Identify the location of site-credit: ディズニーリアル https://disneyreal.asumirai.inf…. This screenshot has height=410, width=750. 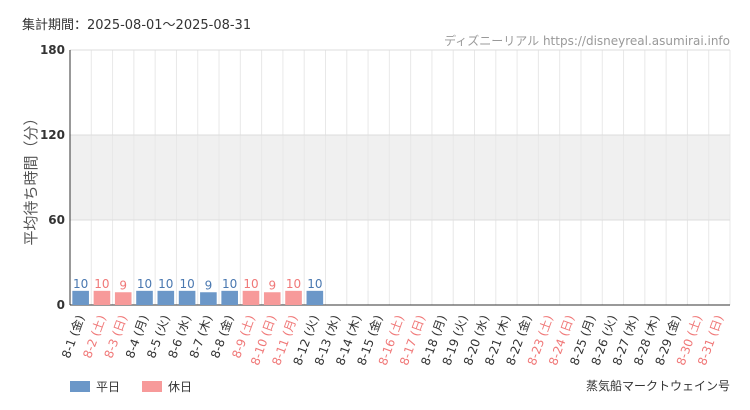
(587, 41).